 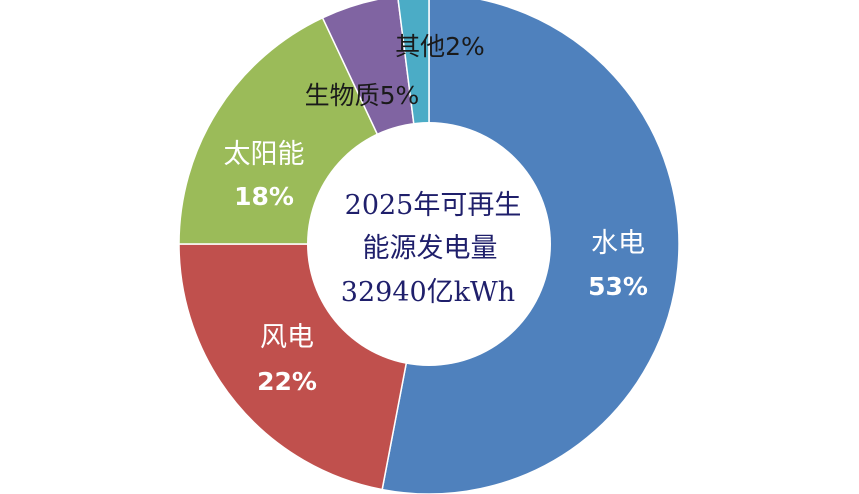 I want to click on slice-percent-label-3: 18%, so click(x=264, y=196).